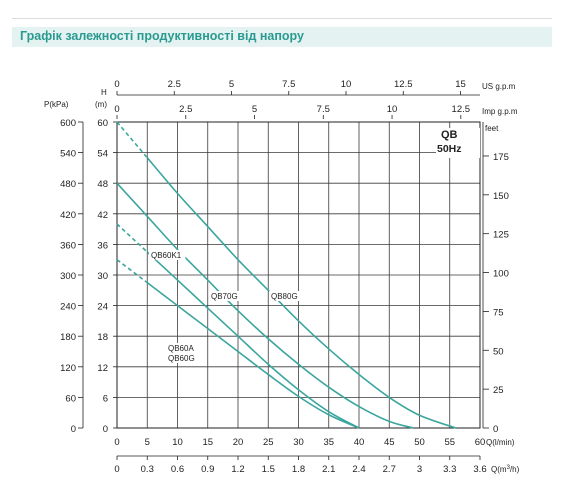  Describe the element at coordinates (282, 18) in the screenshot. I see `top-divider` at that location.